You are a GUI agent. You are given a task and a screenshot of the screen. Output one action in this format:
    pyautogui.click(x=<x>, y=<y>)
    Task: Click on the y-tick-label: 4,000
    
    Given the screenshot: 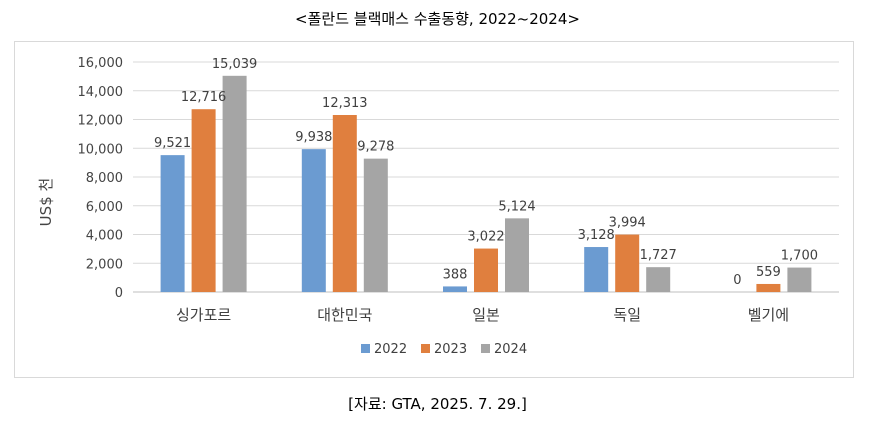 What is the action you would take?
    pyautogui.click(x=104, y=236)
    